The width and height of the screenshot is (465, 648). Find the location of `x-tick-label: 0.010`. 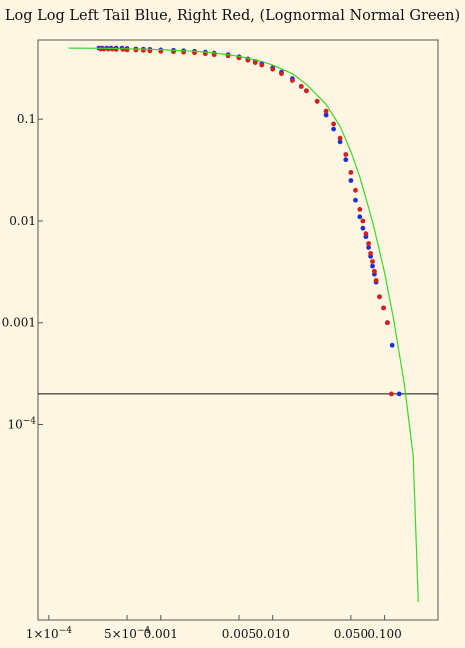

x-tick-label: 0.010 is located at coordinates (273, 634).